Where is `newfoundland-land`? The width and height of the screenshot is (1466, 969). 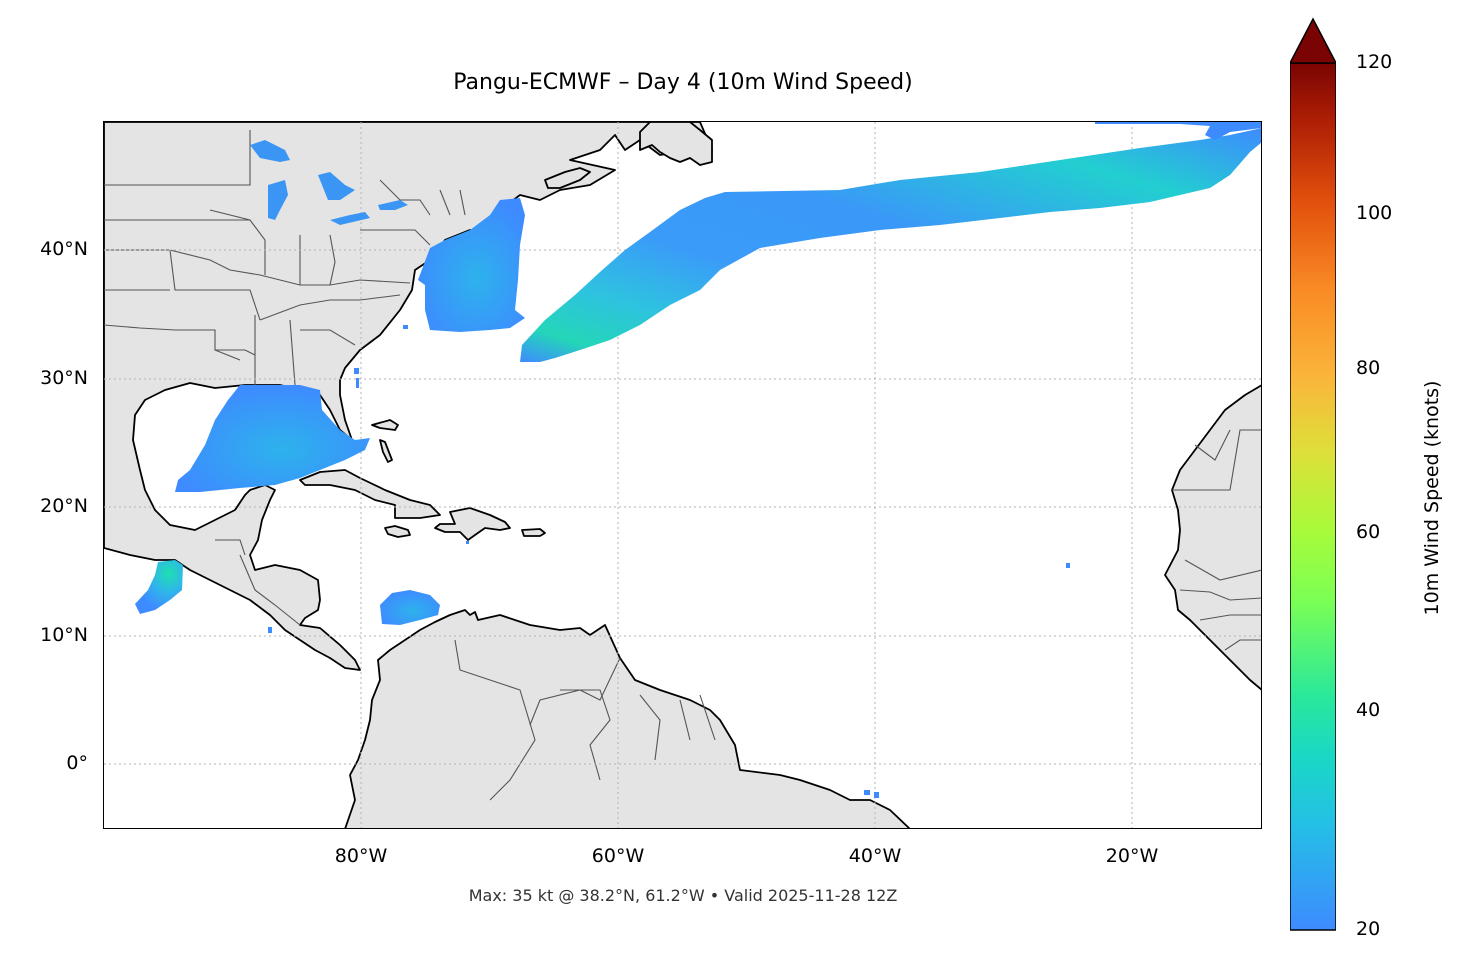
newfoundland-land is located at coordinates (676, 144).